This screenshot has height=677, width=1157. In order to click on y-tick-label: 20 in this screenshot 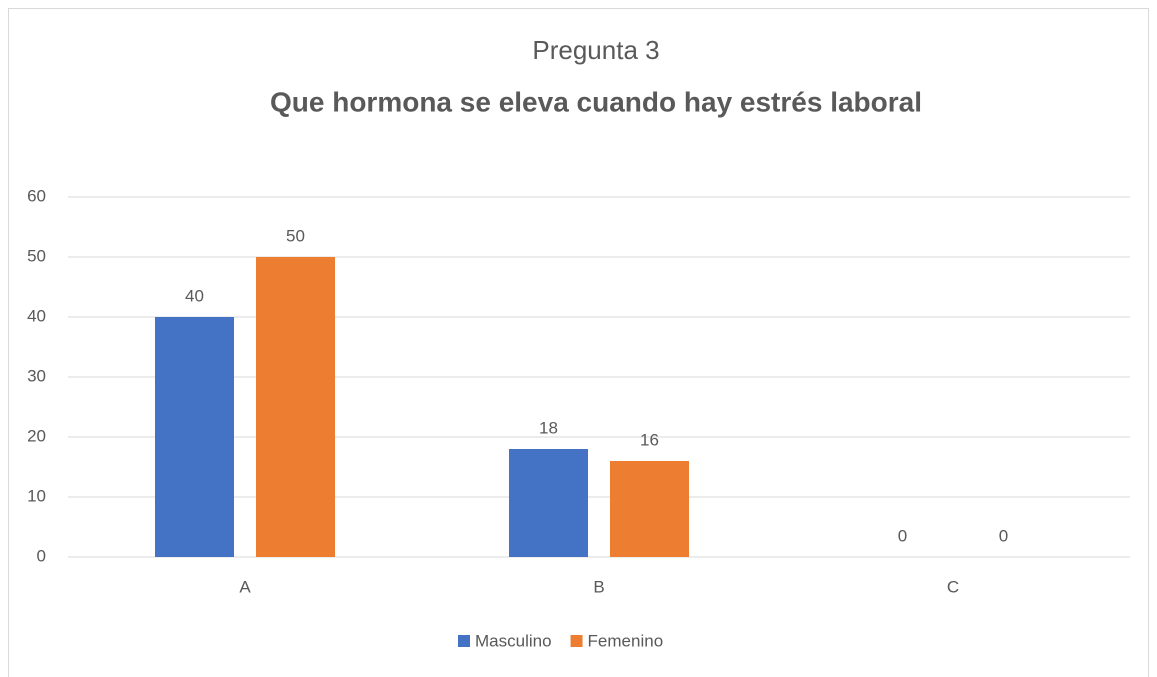, I will do `click(36, 435)`.